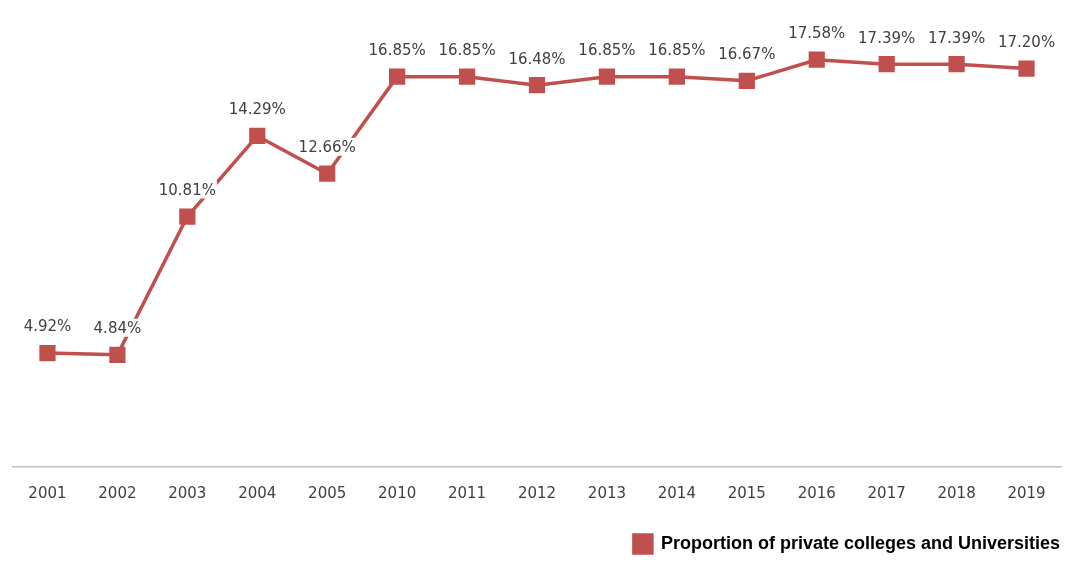 The width and height of the screenshot is (1074, 563). Describe the element at coordinates (117, 328) in the screenshot. I see `data-label: 4.84%` at that location.